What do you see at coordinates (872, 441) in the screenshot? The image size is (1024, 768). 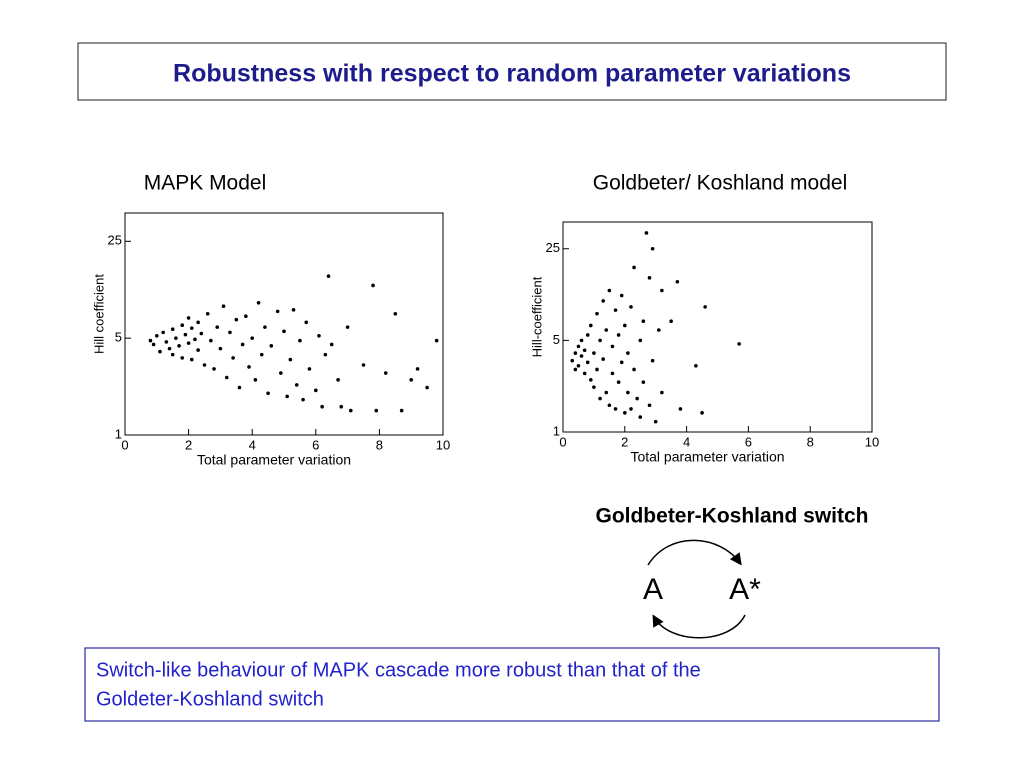 I see `x-tick-label: 10` at bounding box center [872, 441].